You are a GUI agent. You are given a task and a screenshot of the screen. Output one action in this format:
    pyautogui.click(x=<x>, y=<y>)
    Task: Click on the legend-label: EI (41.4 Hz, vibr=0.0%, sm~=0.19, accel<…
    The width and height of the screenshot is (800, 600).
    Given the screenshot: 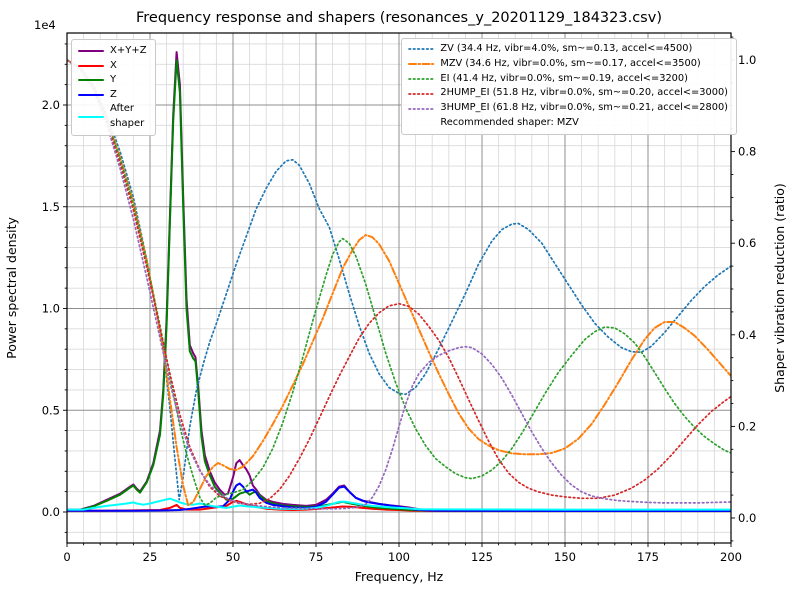 What is the action you would take?
    pyautogui.click(x=564, y=78)
    